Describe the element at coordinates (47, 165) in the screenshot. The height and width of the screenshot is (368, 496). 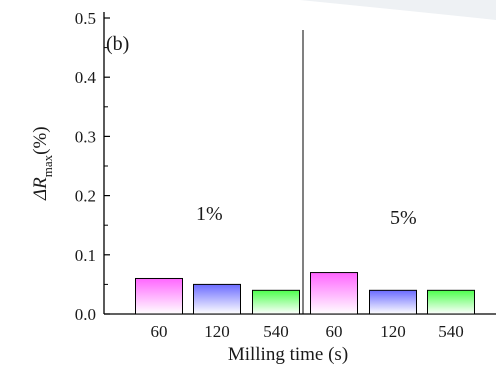
I see `y-axis-subscript: max` at that location.